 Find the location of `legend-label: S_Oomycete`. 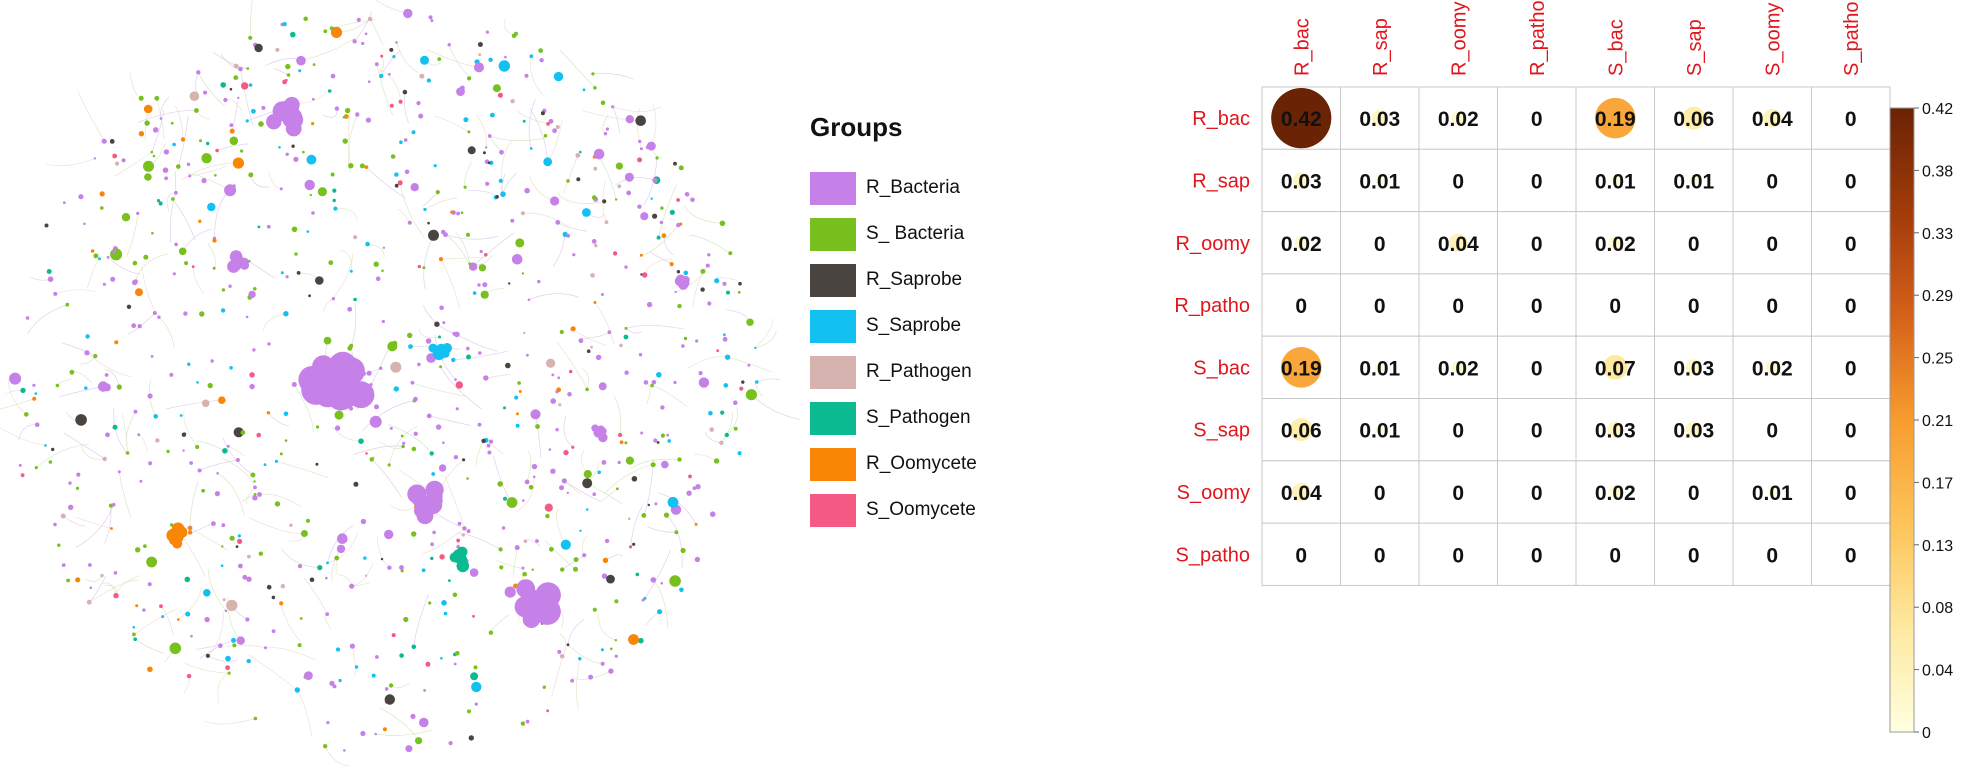

legend-label: S_Oomycete is located at coordinates (921, 509).